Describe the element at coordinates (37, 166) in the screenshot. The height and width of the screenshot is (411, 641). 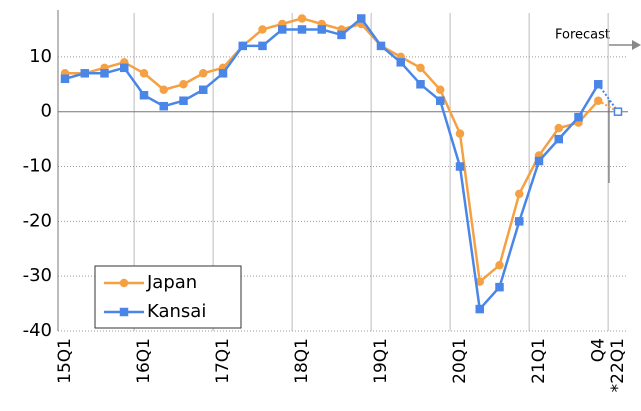
I see `y-tick-label: -10` at that location.